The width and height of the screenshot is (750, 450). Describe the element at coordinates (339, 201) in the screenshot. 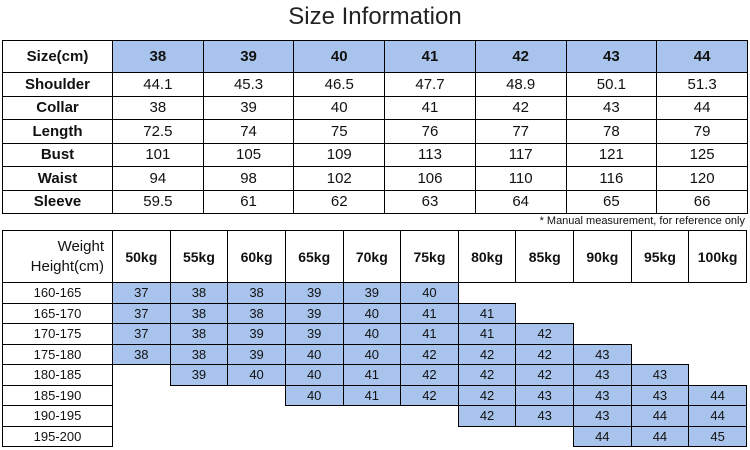

I see `size-cell: 62` at that location.